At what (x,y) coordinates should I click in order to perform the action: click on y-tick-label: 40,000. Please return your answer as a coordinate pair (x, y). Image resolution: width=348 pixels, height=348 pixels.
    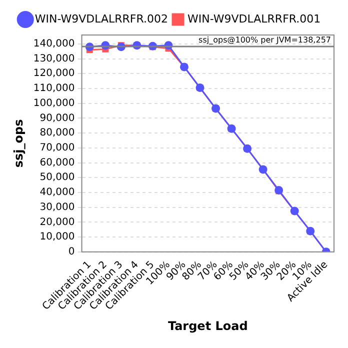
    Looking at the image, I should click on (57, 192).